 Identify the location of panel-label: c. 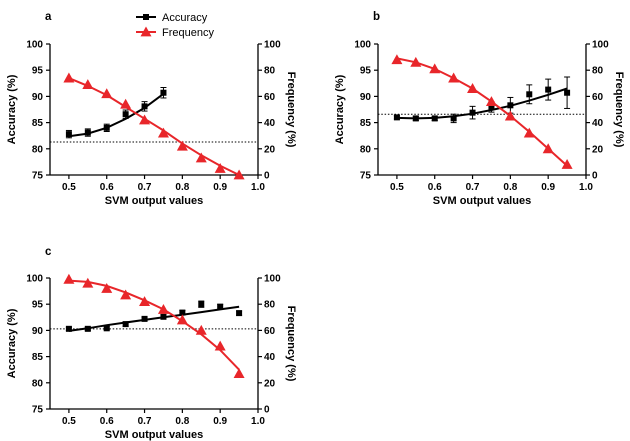
(48, 252).